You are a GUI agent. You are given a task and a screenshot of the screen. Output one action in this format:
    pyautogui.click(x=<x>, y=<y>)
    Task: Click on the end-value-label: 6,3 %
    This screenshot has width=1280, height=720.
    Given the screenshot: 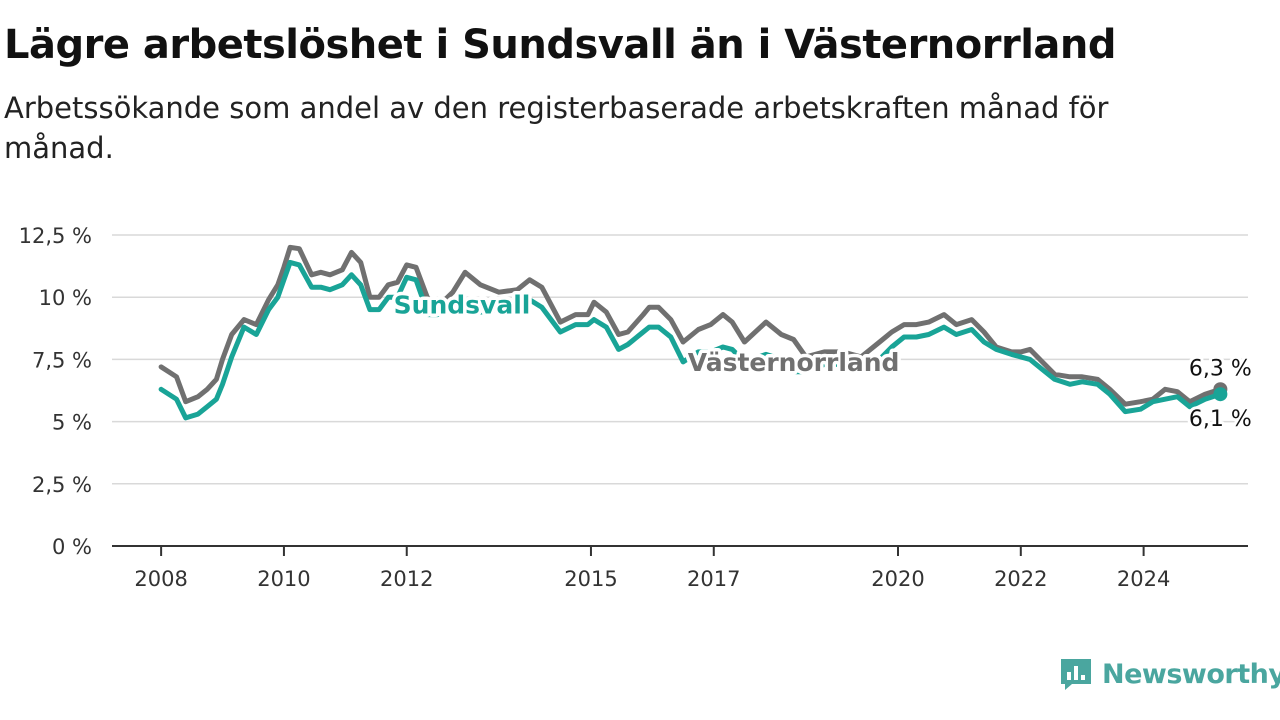 What is the action you would take?
    pyautogui.click(x=1220, y=368)
    